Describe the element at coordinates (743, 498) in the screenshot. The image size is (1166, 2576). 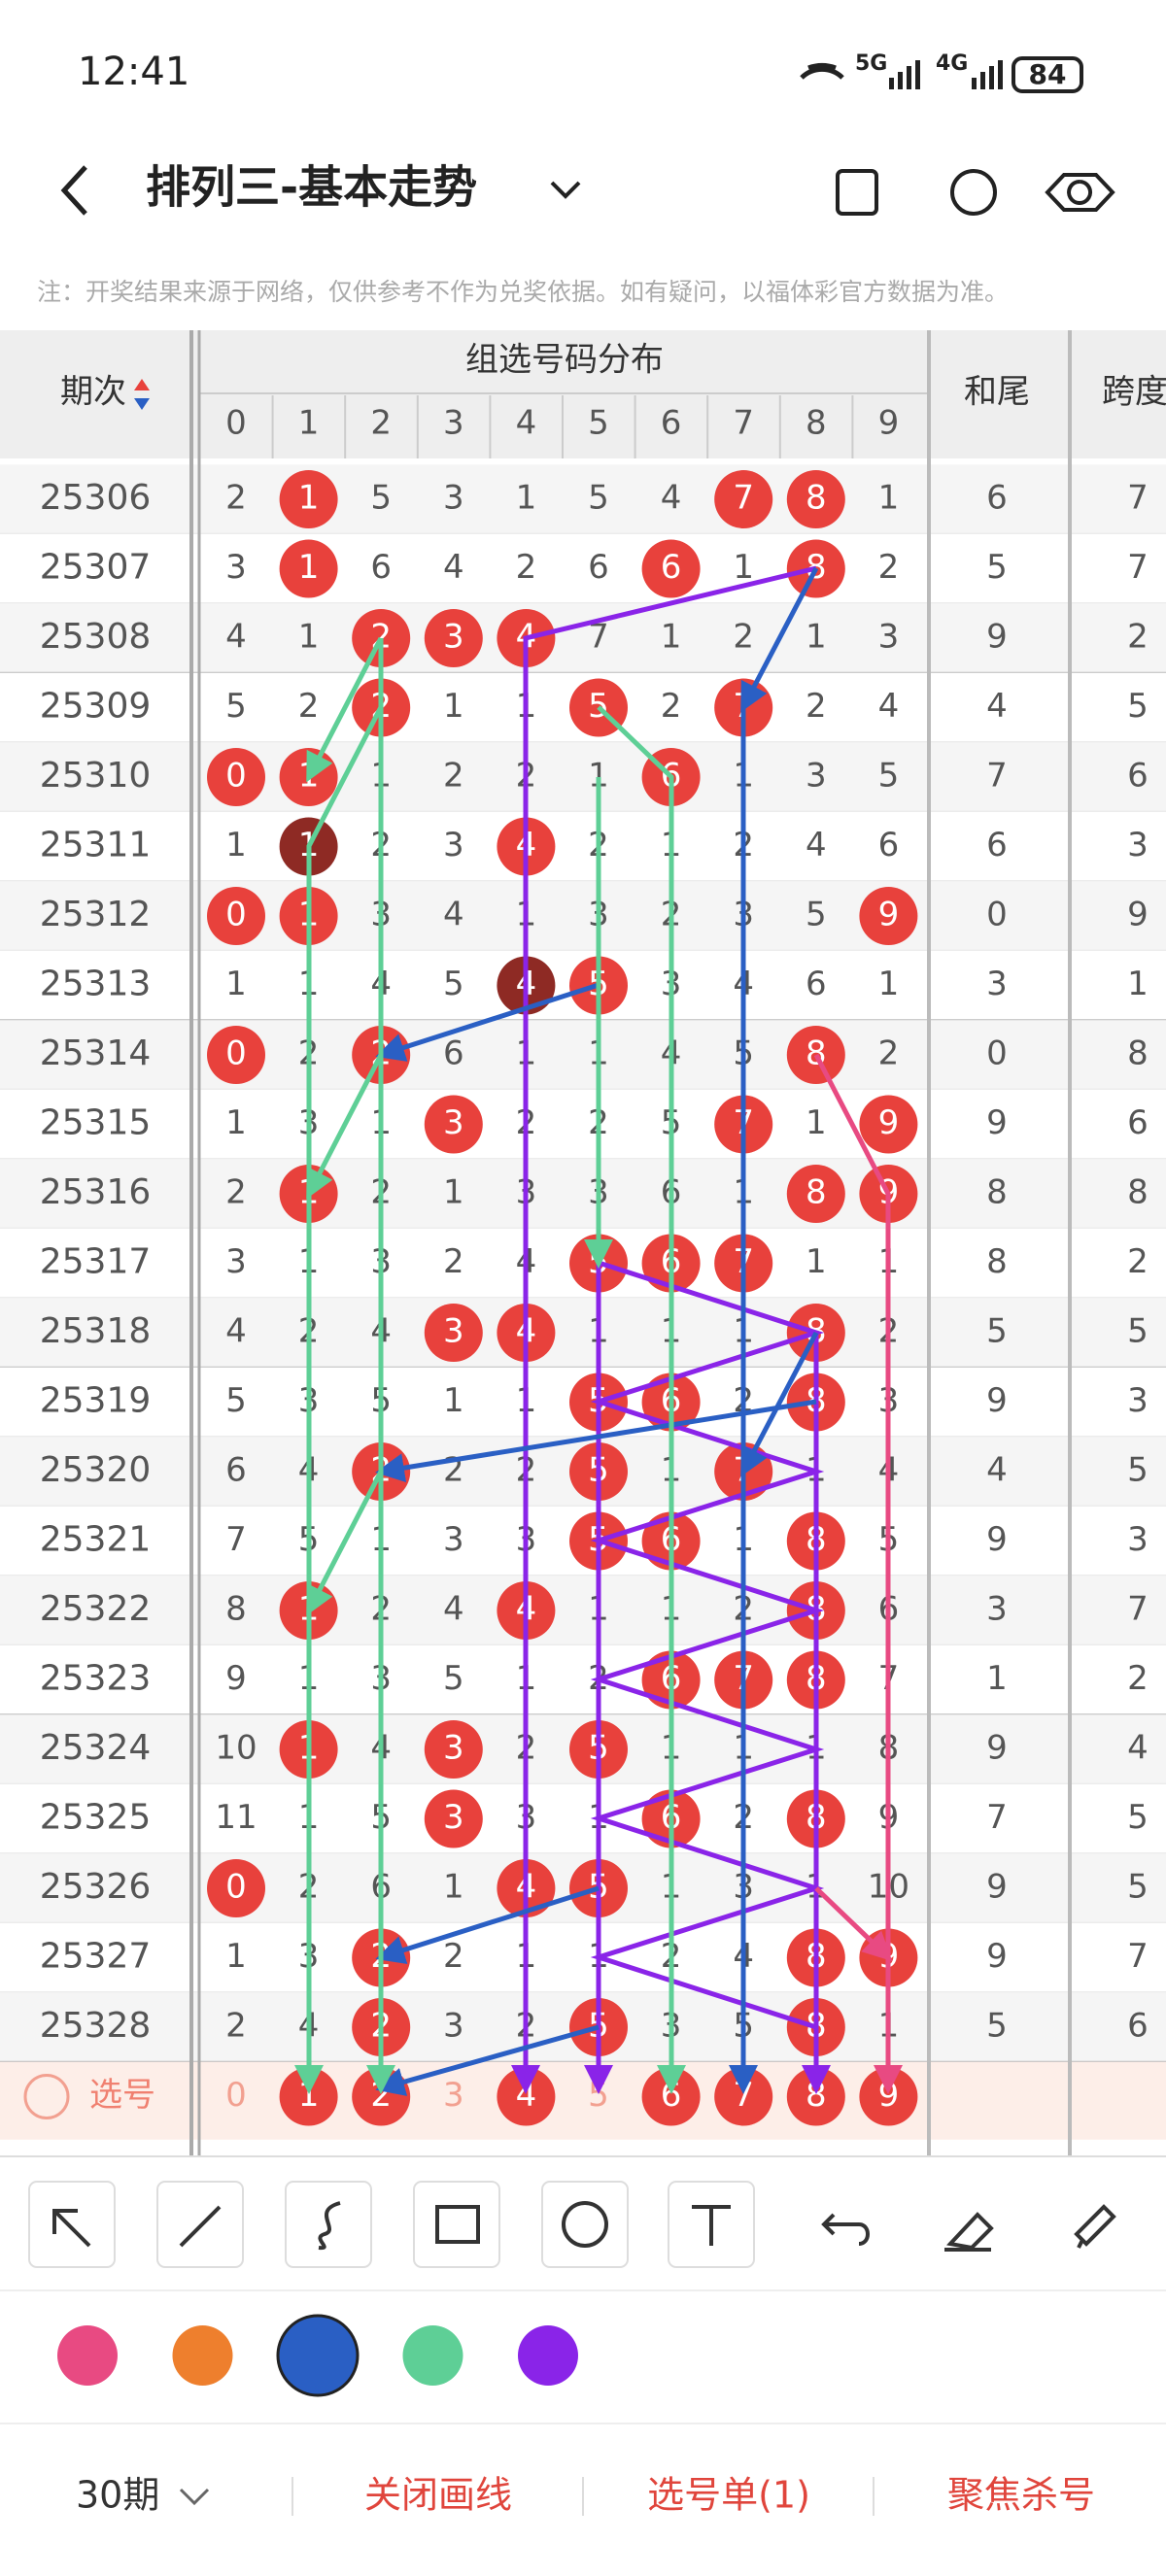
I see `ball-number: 7` at that location.